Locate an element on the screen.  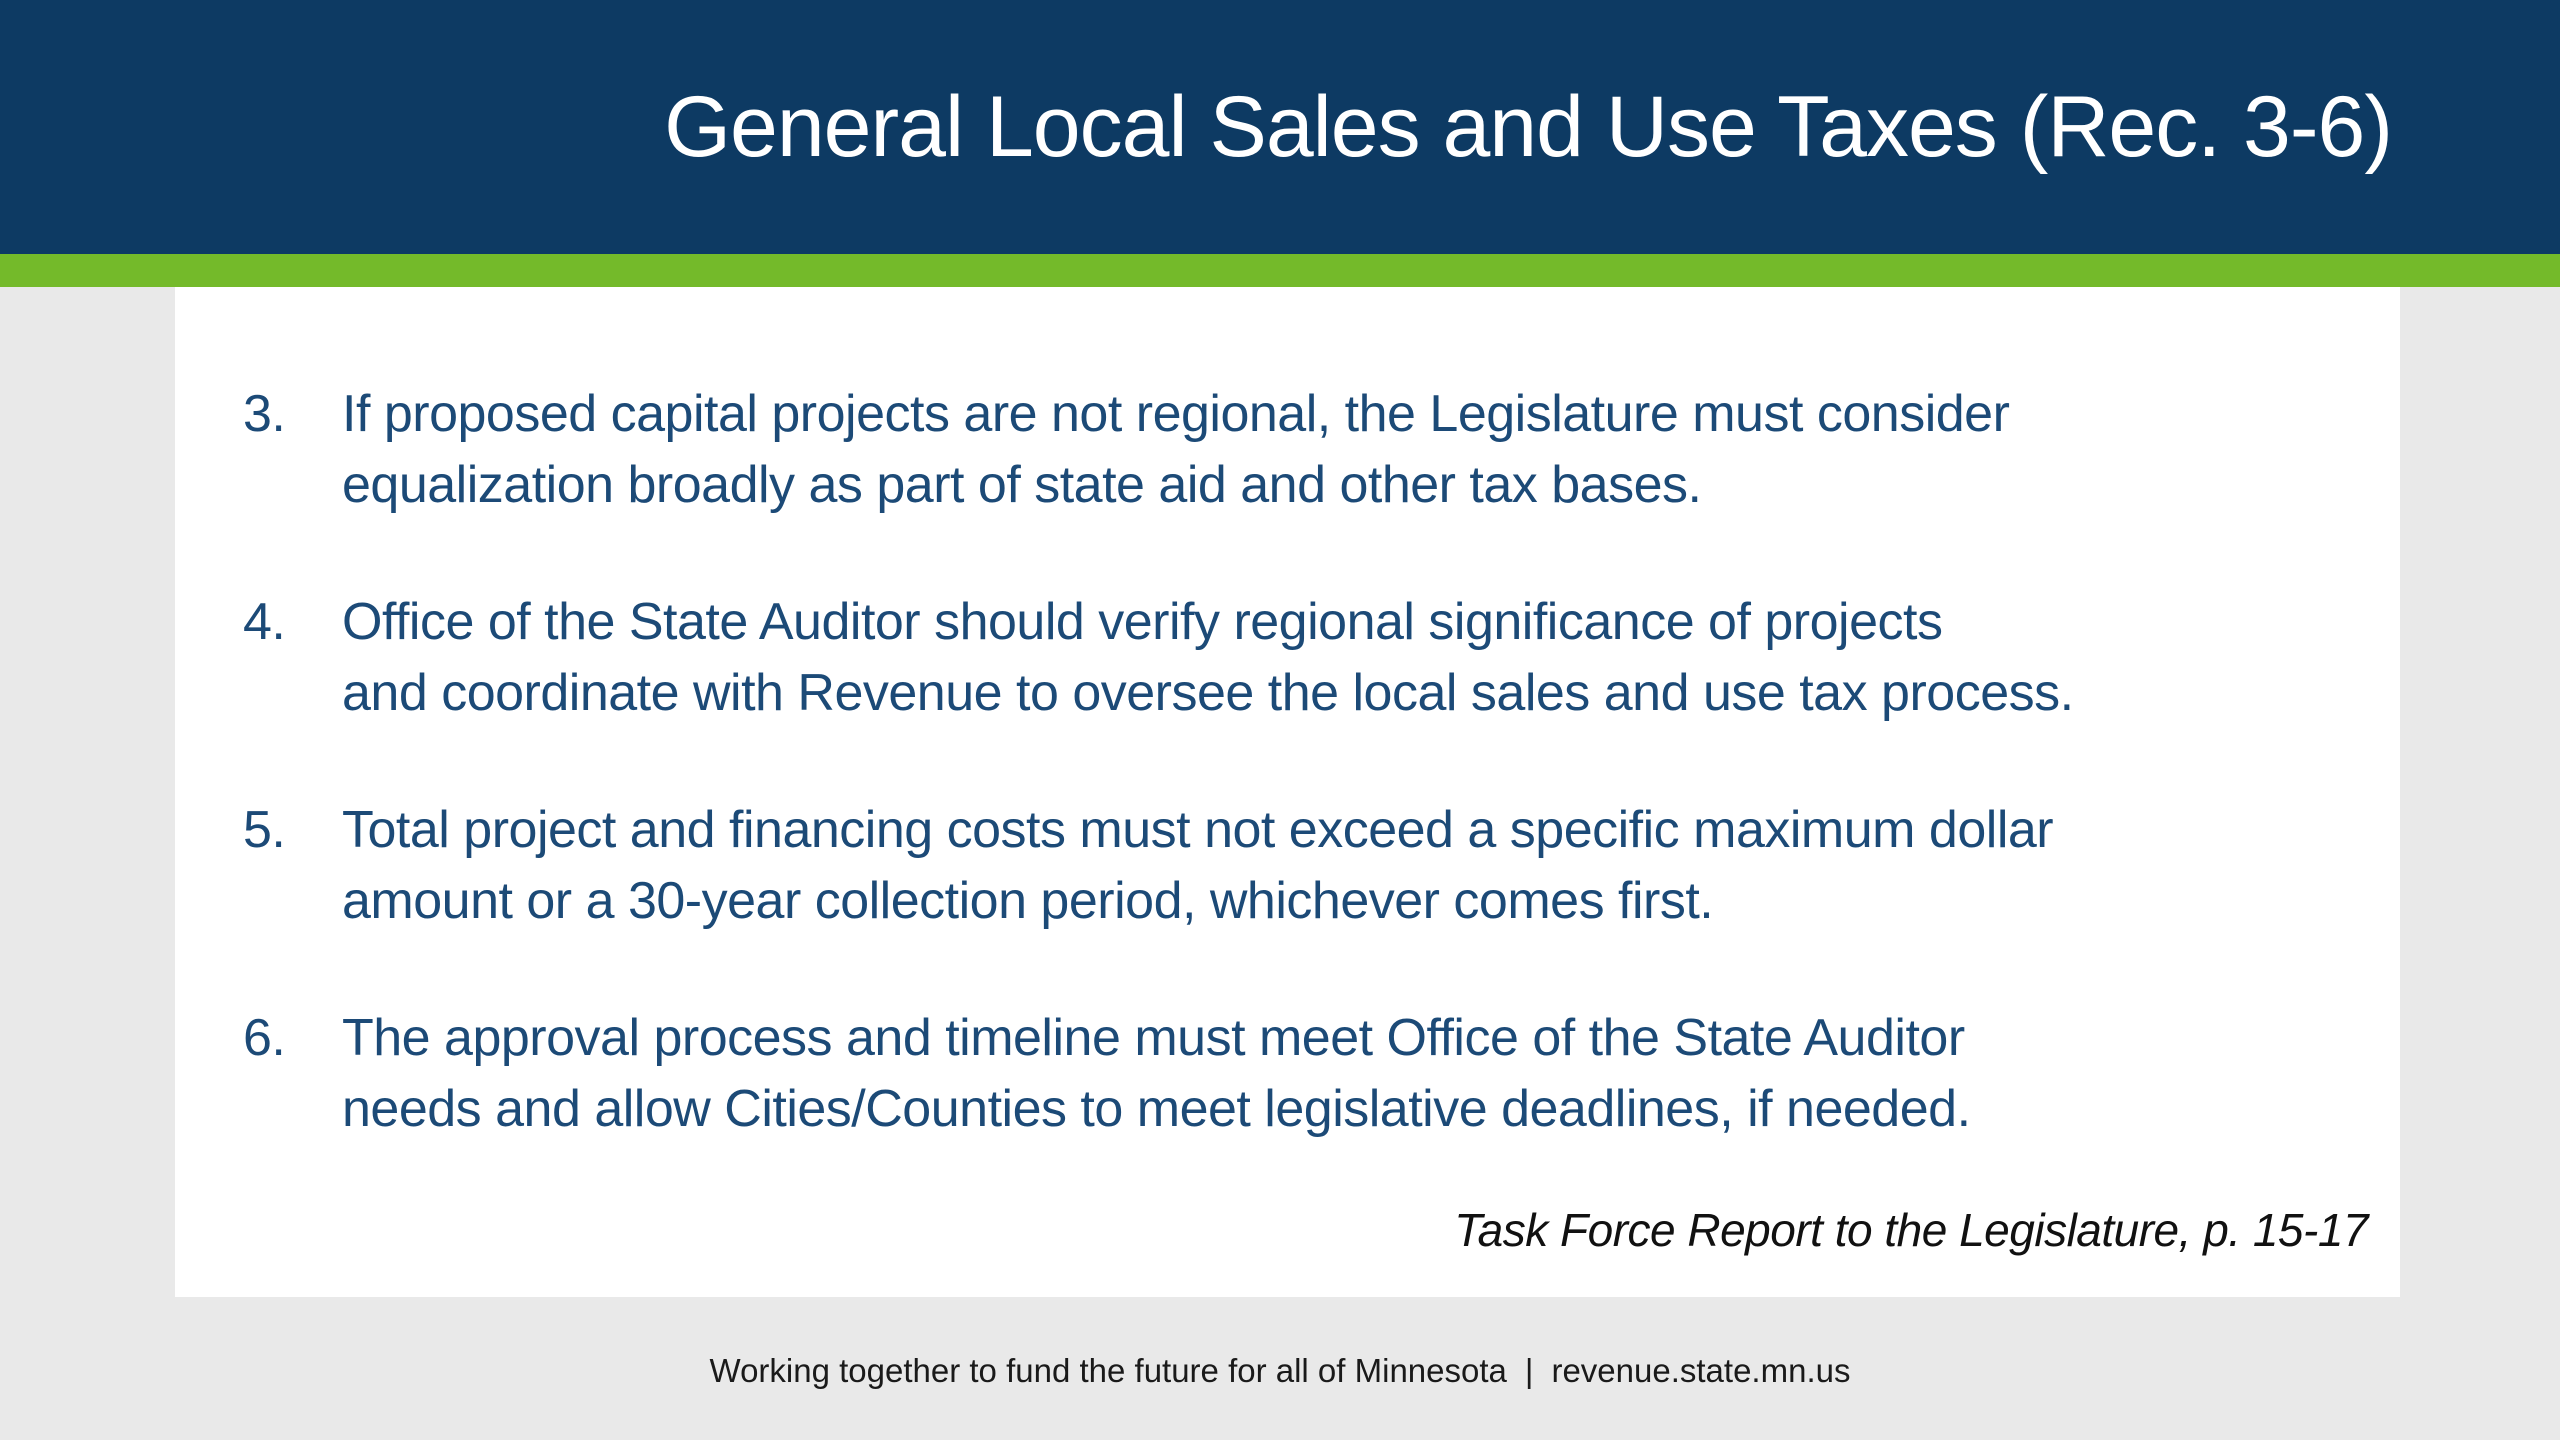
list-item-number: 3. is located at coordinates (264, 414).